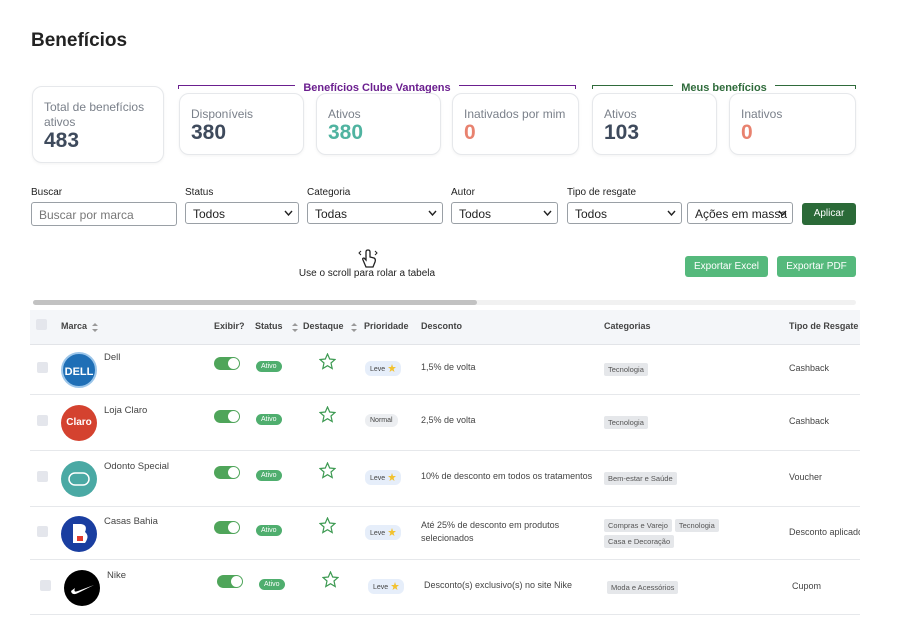 This screenshot has width=900, height=630. I want to click on category-chip: Compras e Varejo, so click(638, 525).